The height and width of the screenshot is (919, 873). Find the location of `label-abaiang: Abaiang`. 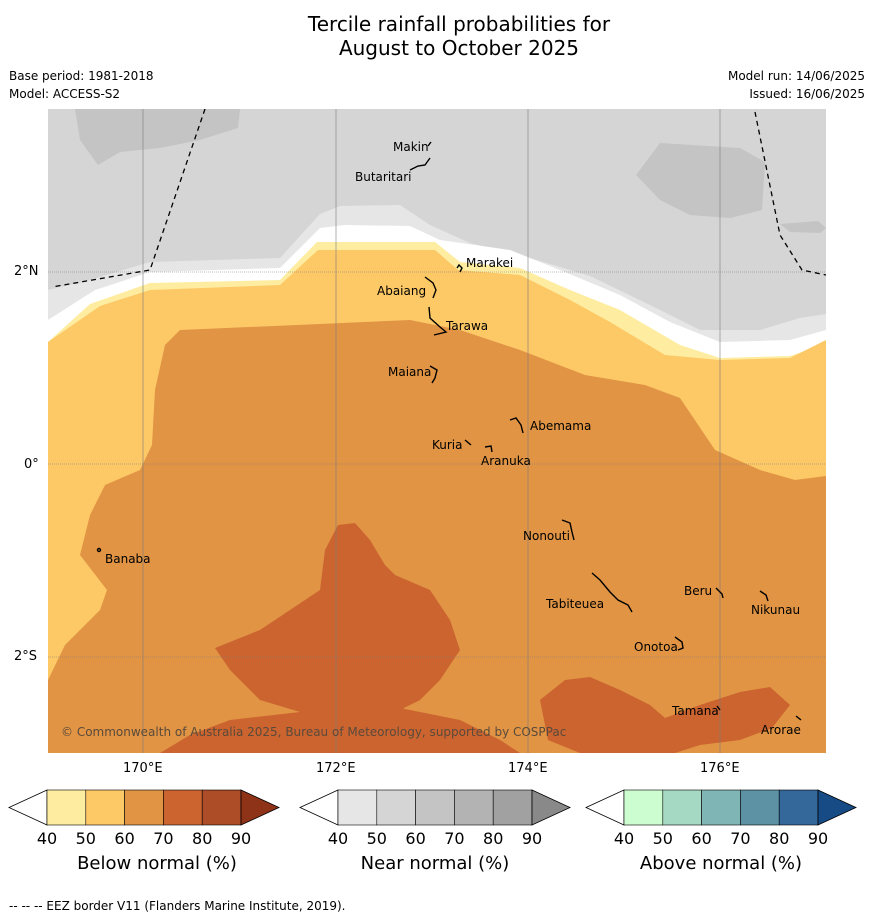

label-abaiang: Abaiang is located at coordinates (401, 291).